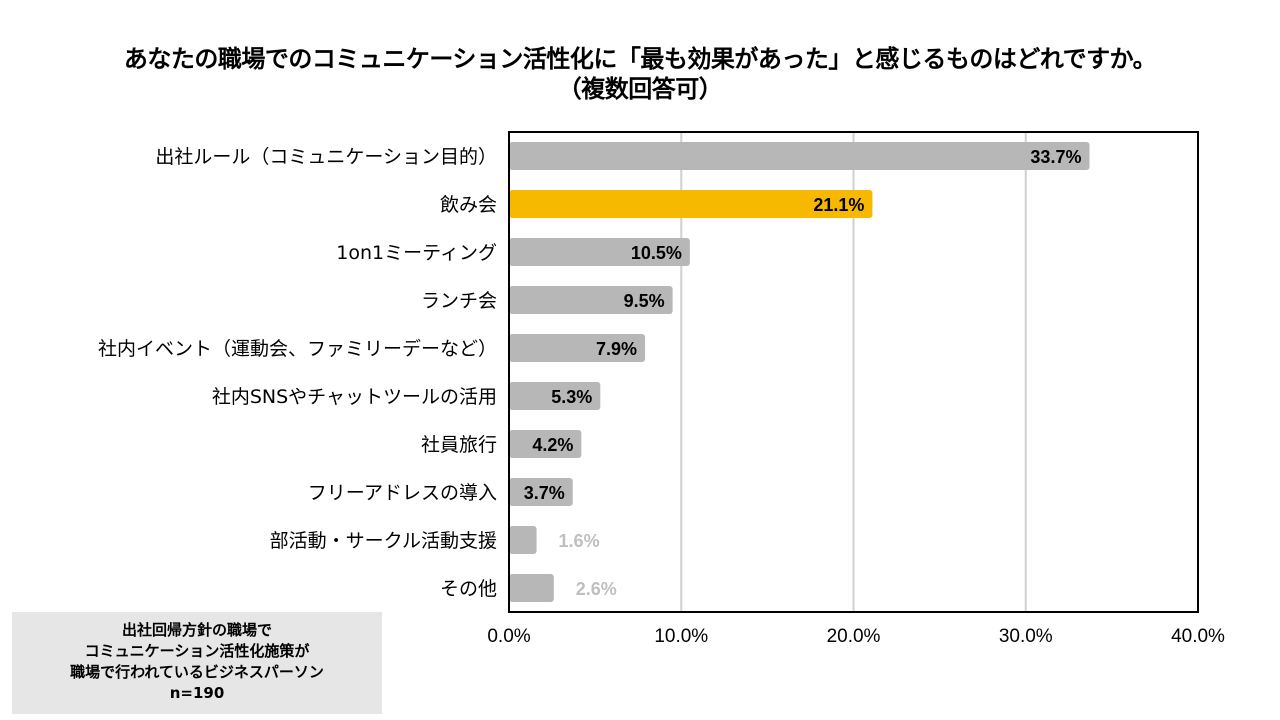 Image resolution: width=1280 pixels, height=720 pixels. Describe the element at coordinates (838, 205) in the screenshot. I see `value-label-1: 21.1%` at that location.